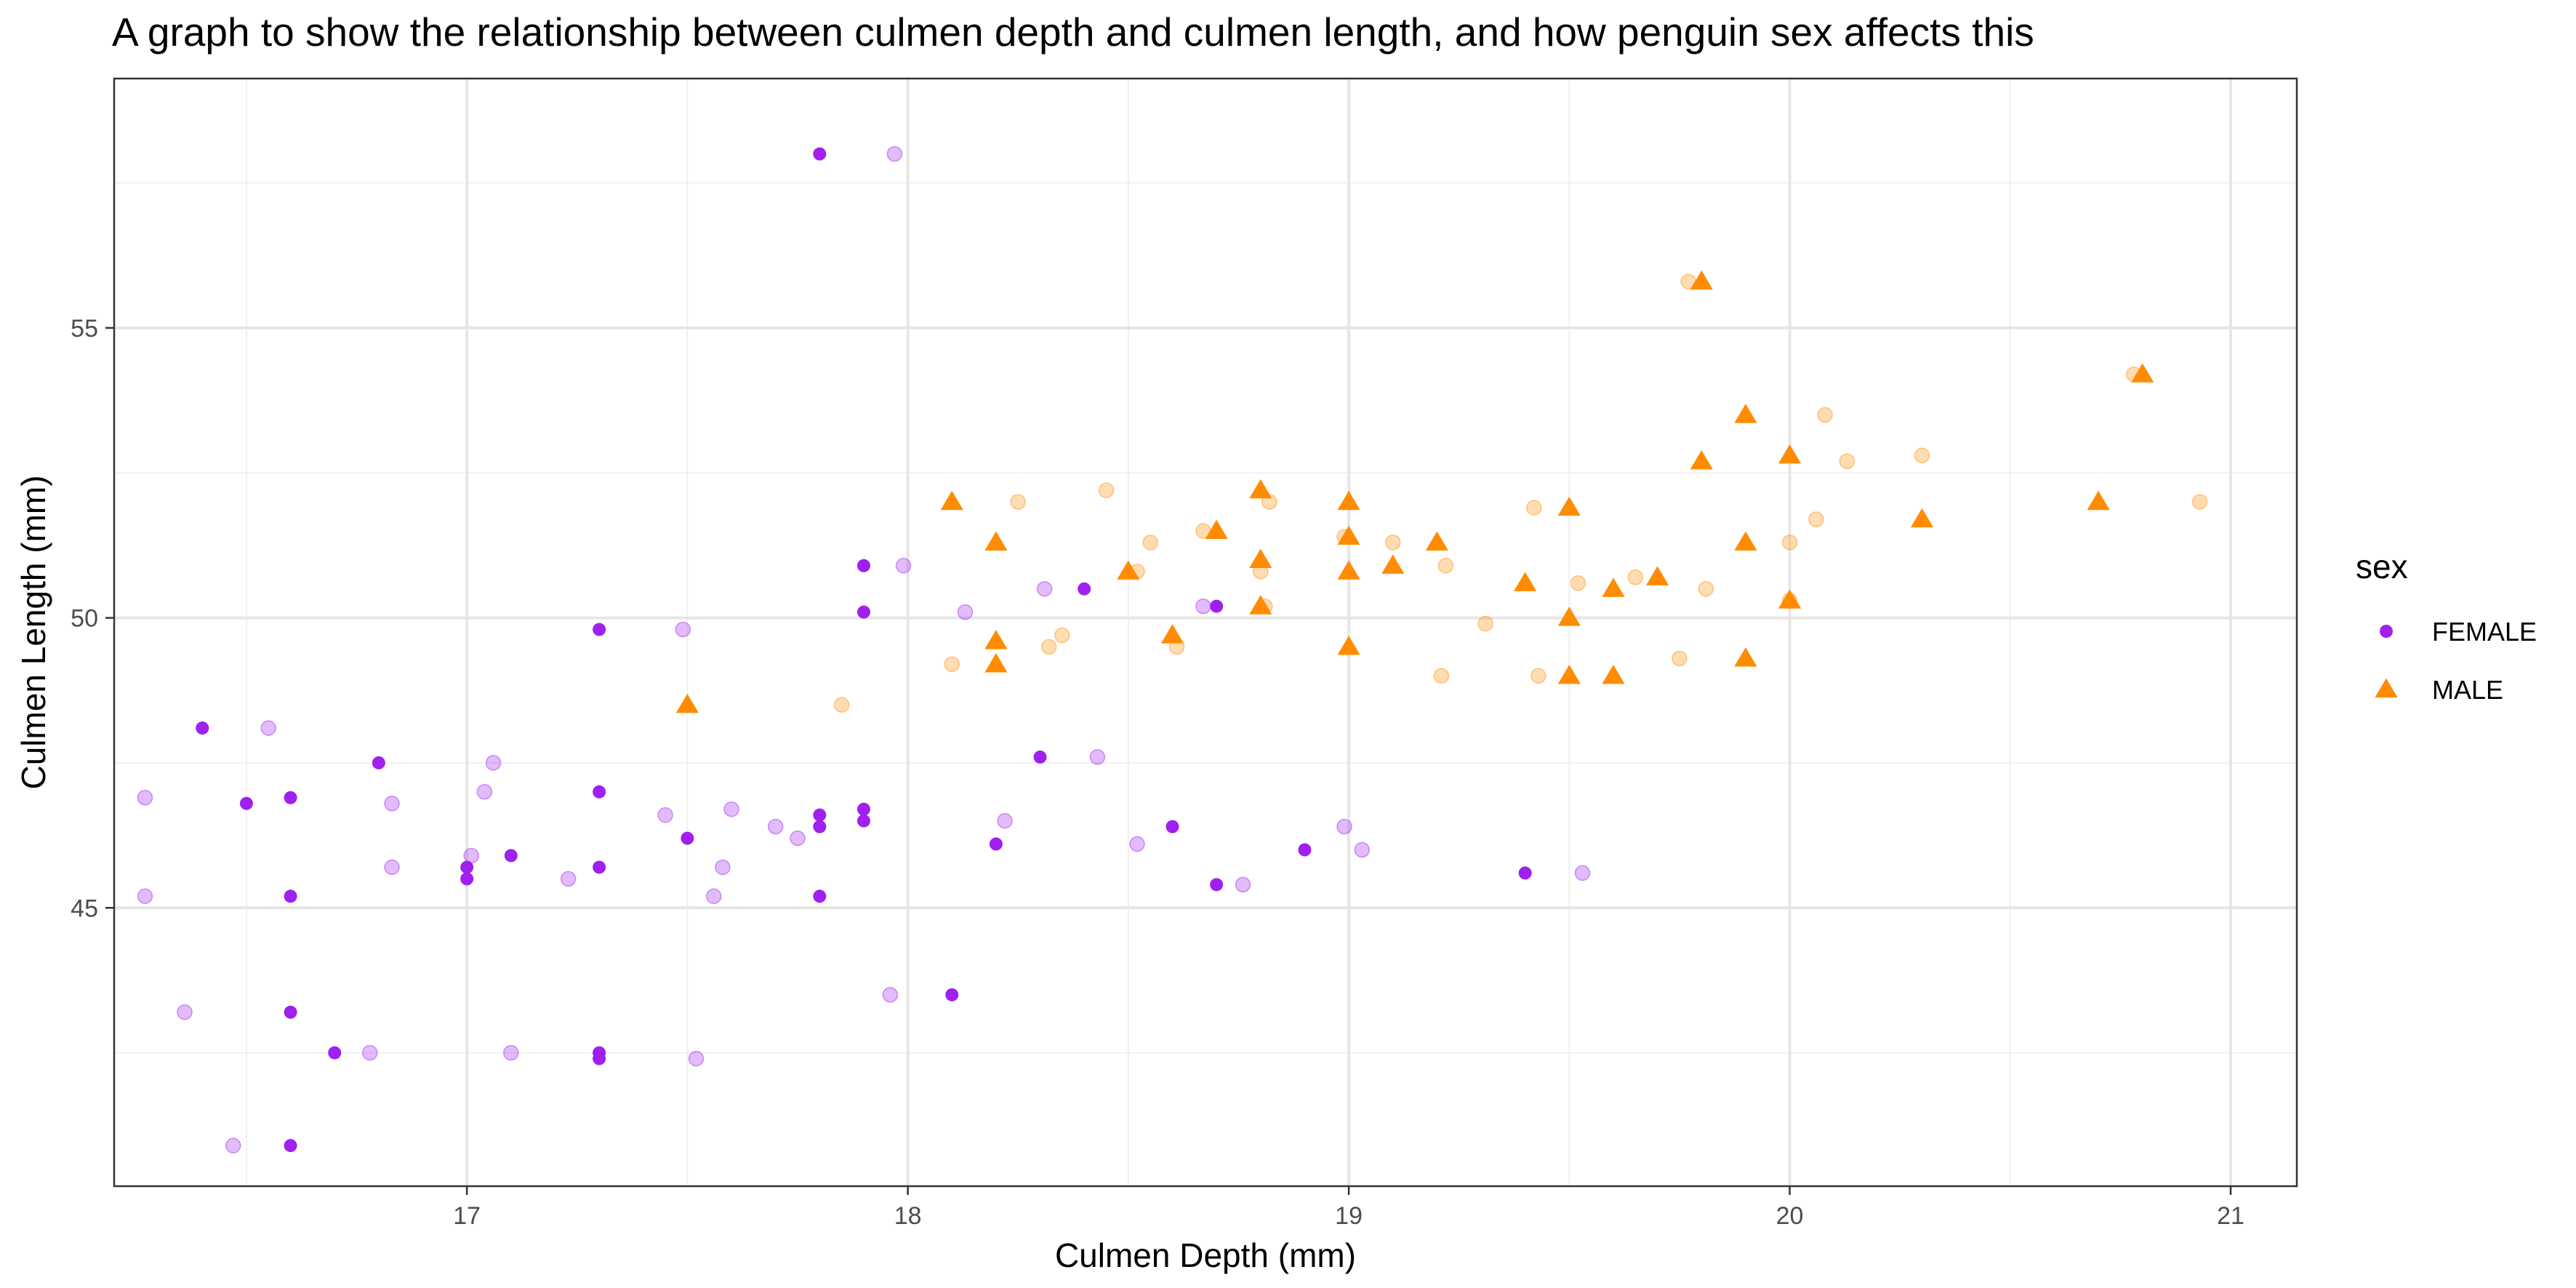  Describe the element at coordinates (92, 618) in the screenshot. I see `y-axis-ticks: 45 50 55` at that location.